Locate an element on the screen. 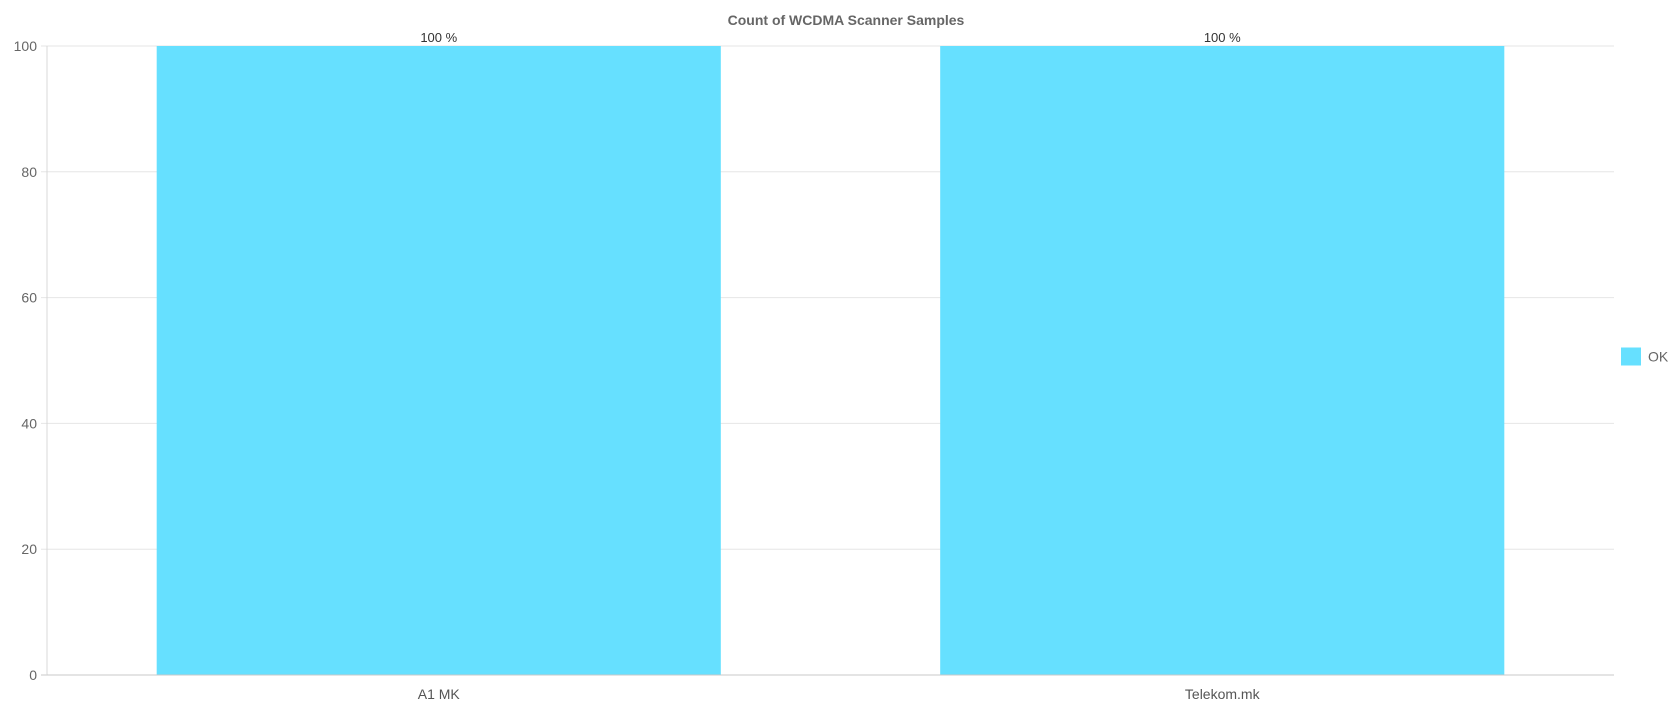 This screenshot has width=1676, height=706. x-axis: A1 MK Telekom.mk is located at coordinates (830, 688).